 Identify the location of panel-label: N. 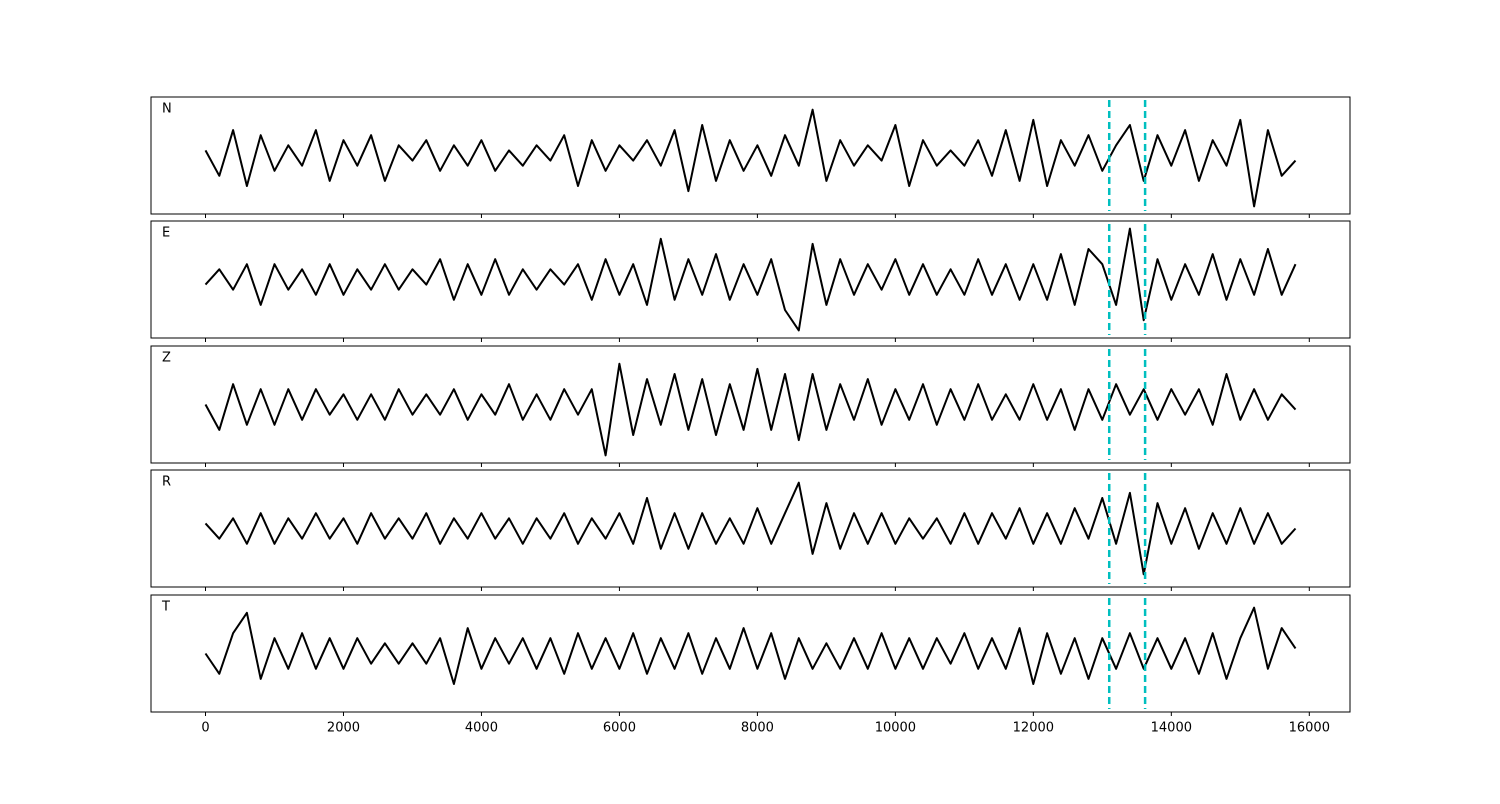
(167, 109).